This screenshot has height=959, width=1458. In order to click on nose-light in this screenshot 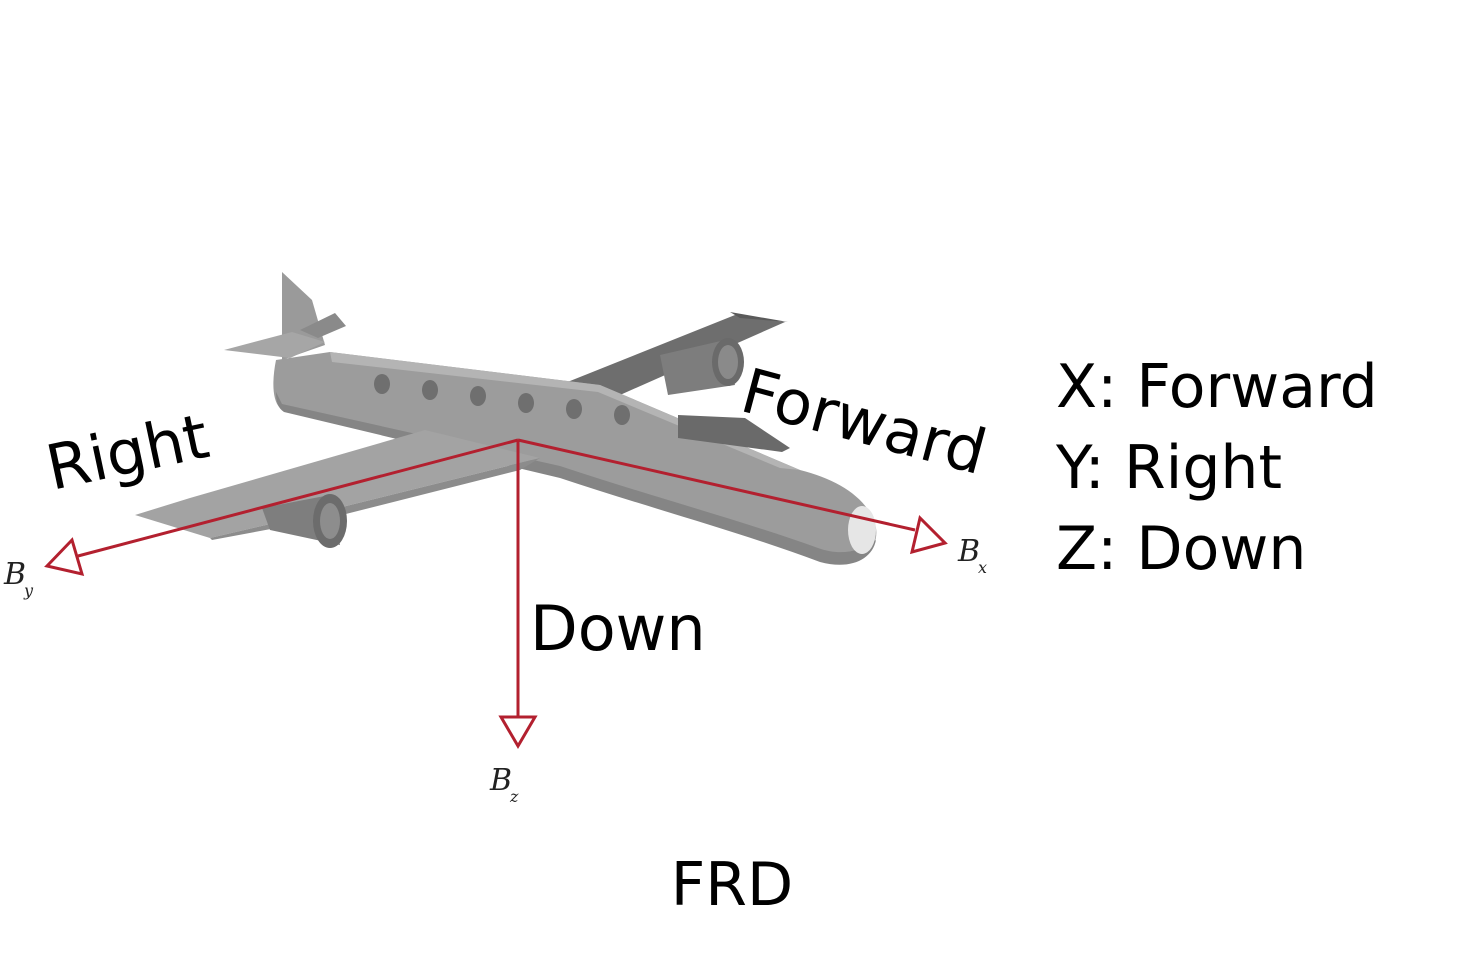, I will do `click(862, 530)`.